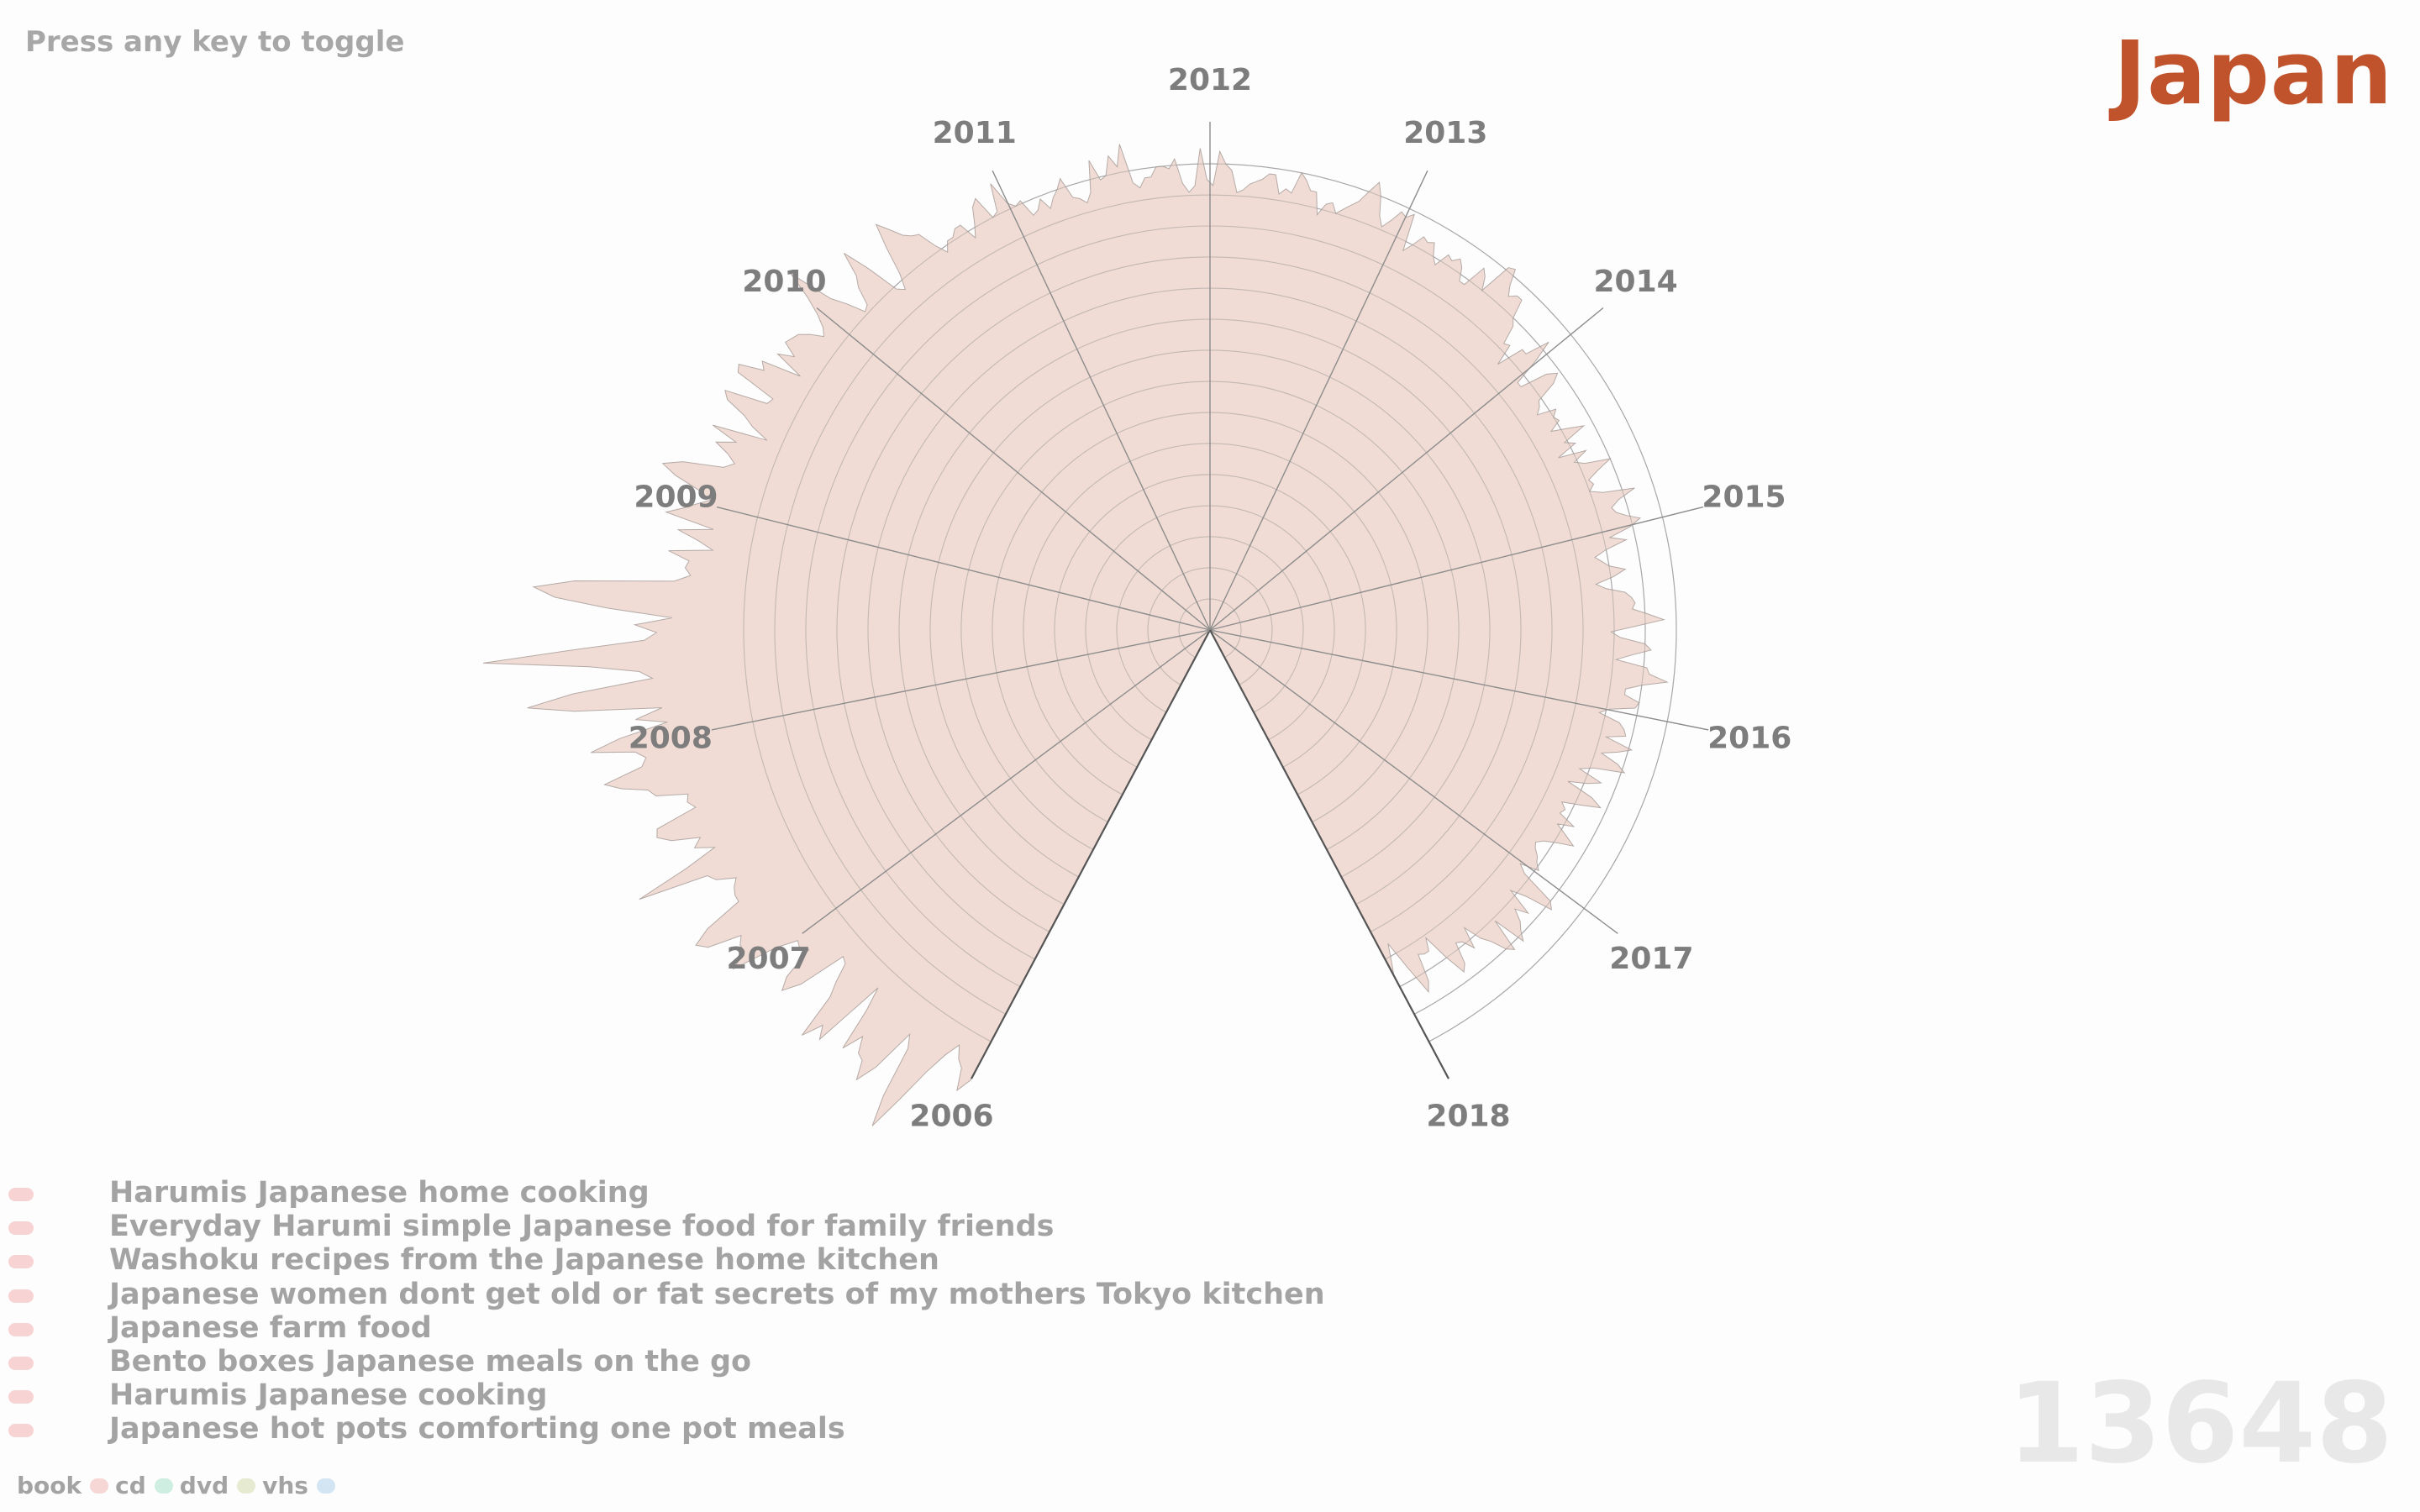 This screenshot has width=2420, height=1512. I want to click on format-legend: book cd dvd vhs, so click(180, 1485).